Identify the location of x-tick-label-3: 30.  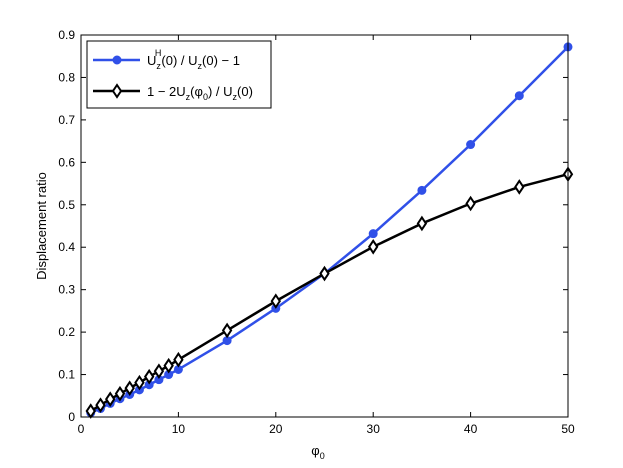
(374, 429).